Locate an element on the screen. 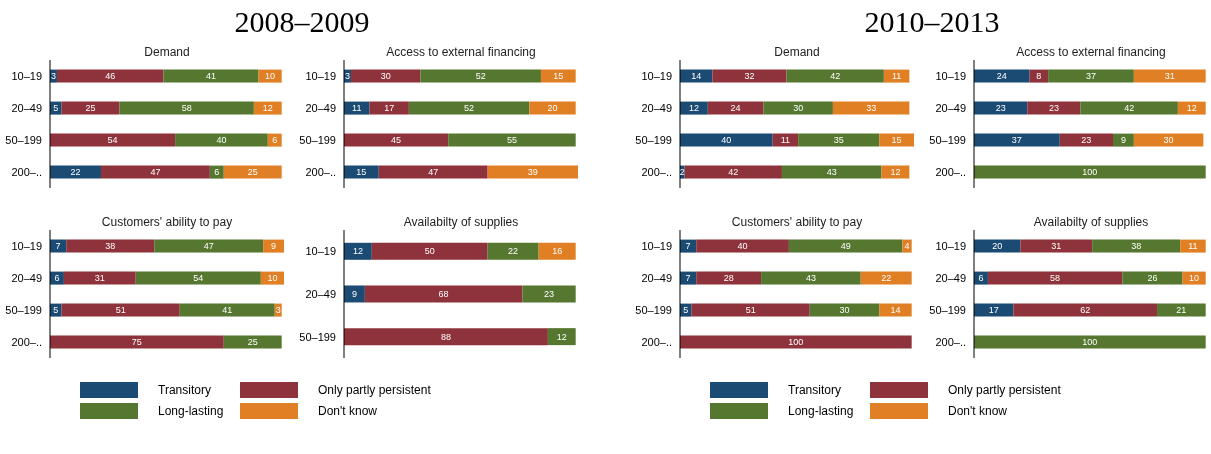 This screenshot has height=454, width=1211. data-label: 49 is located at coordinates (845, 246).